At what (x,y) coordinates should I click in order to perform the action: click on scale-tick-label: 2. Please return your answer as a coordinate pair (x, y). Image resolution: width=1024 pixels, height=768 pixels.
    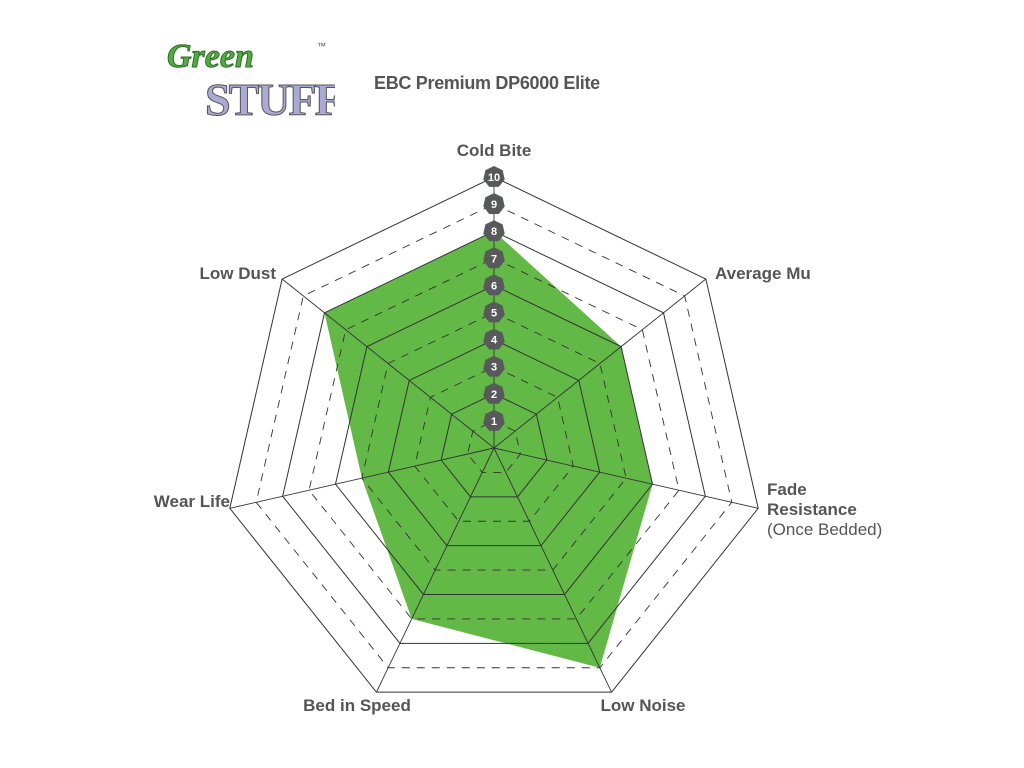
    Looking at the image, I should click on (494, 395).